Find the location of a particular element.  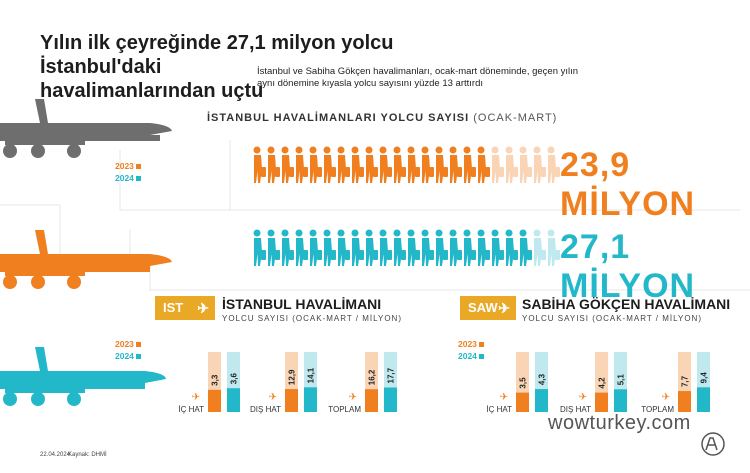

summary-value-2023: 23,9 MİLYON is located at coordinates (628, 184).